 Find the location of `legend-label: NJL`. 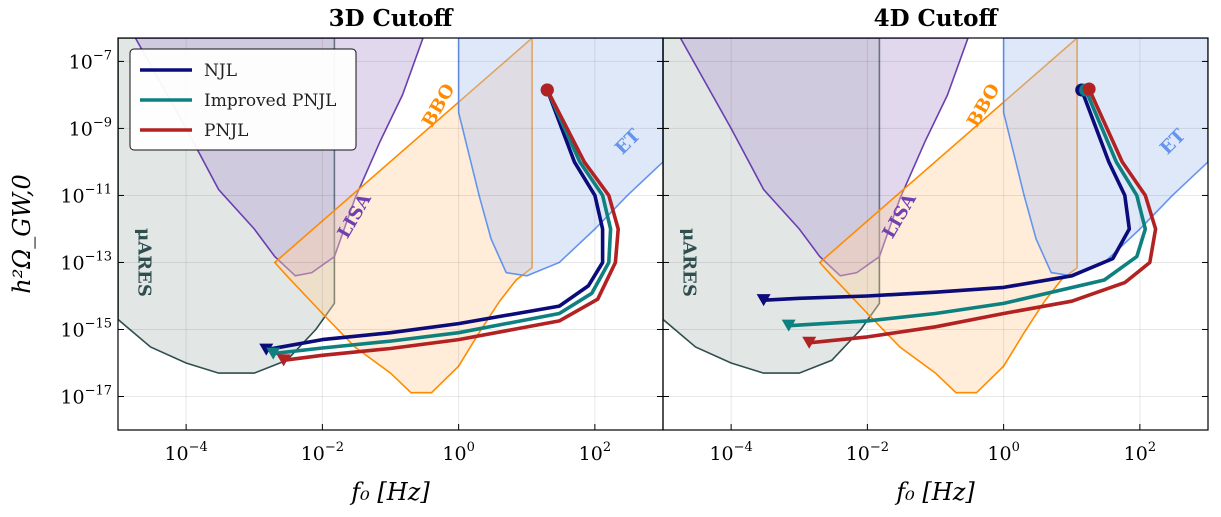

legend-label: NJL is located at coordinates (220, 71).